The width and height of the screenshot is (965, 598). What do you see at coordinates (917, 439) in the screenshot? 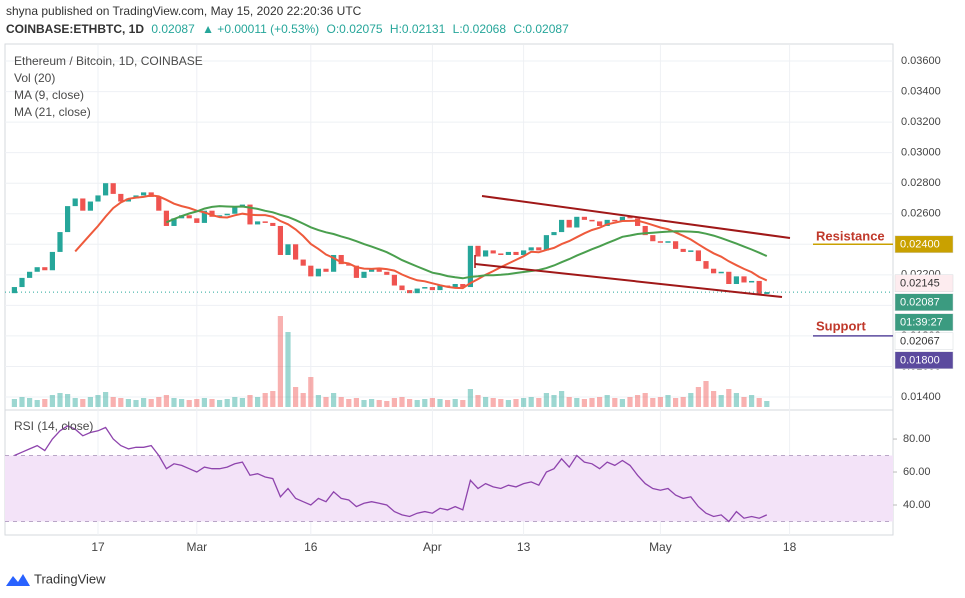
I see `y-tick-label: 80.00` at bounding box center [917, 439].